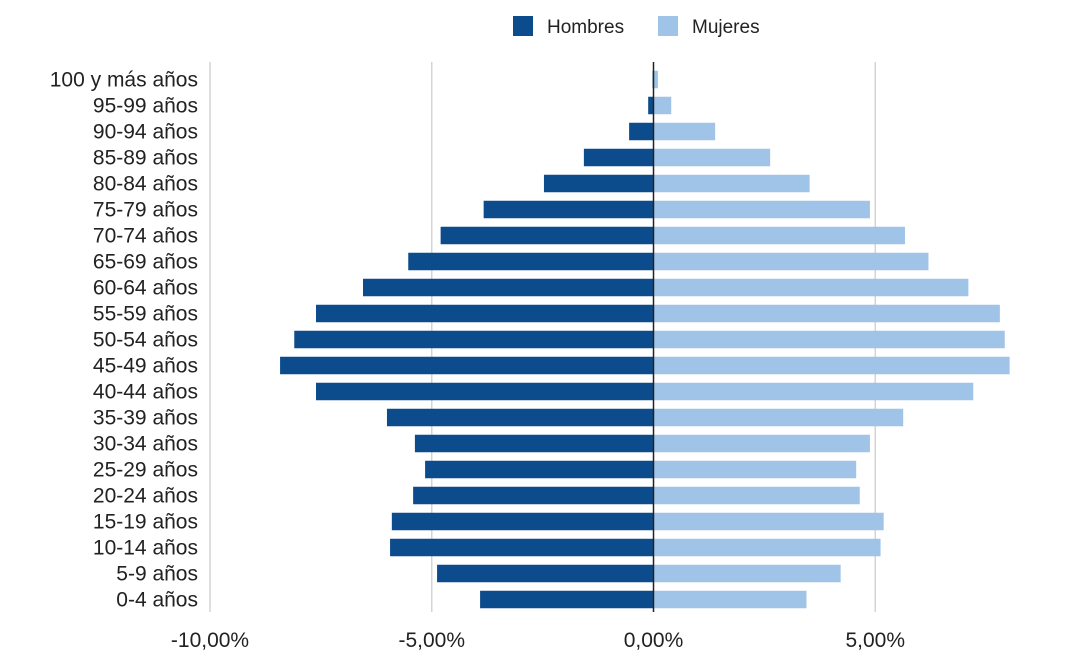  What do you see at coordinates (145, 236) in the screenshot?
I see `category-label: 70-74 años` at bounding box center [145, 236].